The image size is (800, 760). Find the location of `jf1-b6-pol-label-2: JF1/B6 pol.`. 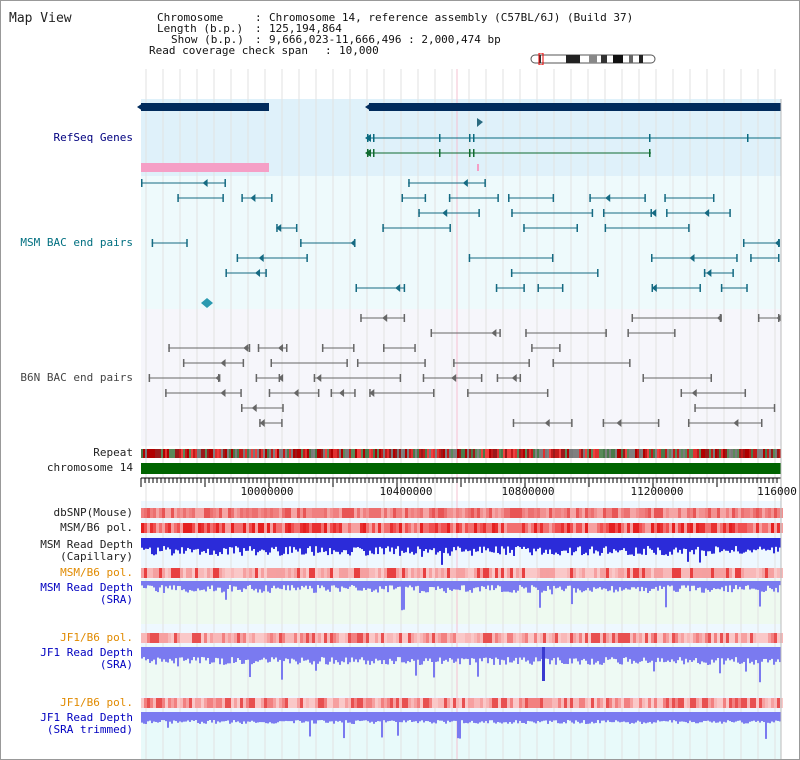

jf1-b6-pol-label-2: JF1/B6 pol. is located at coordinates (96, 702).